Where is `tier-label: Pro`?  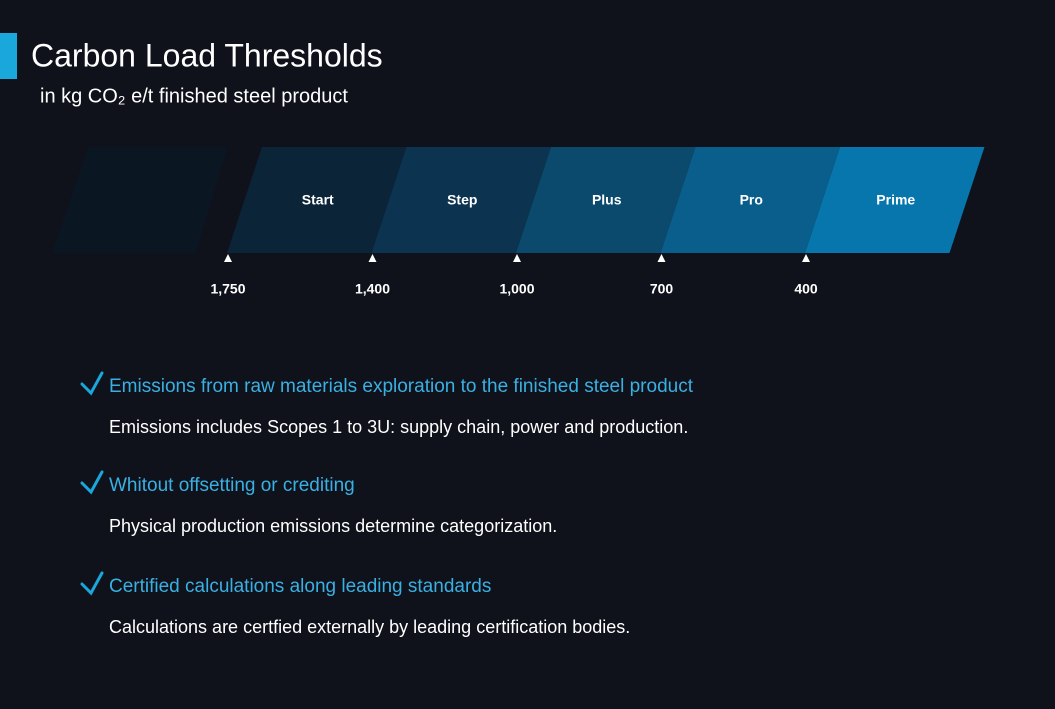
tier-label: Pro is located at coordinates (751, 200).